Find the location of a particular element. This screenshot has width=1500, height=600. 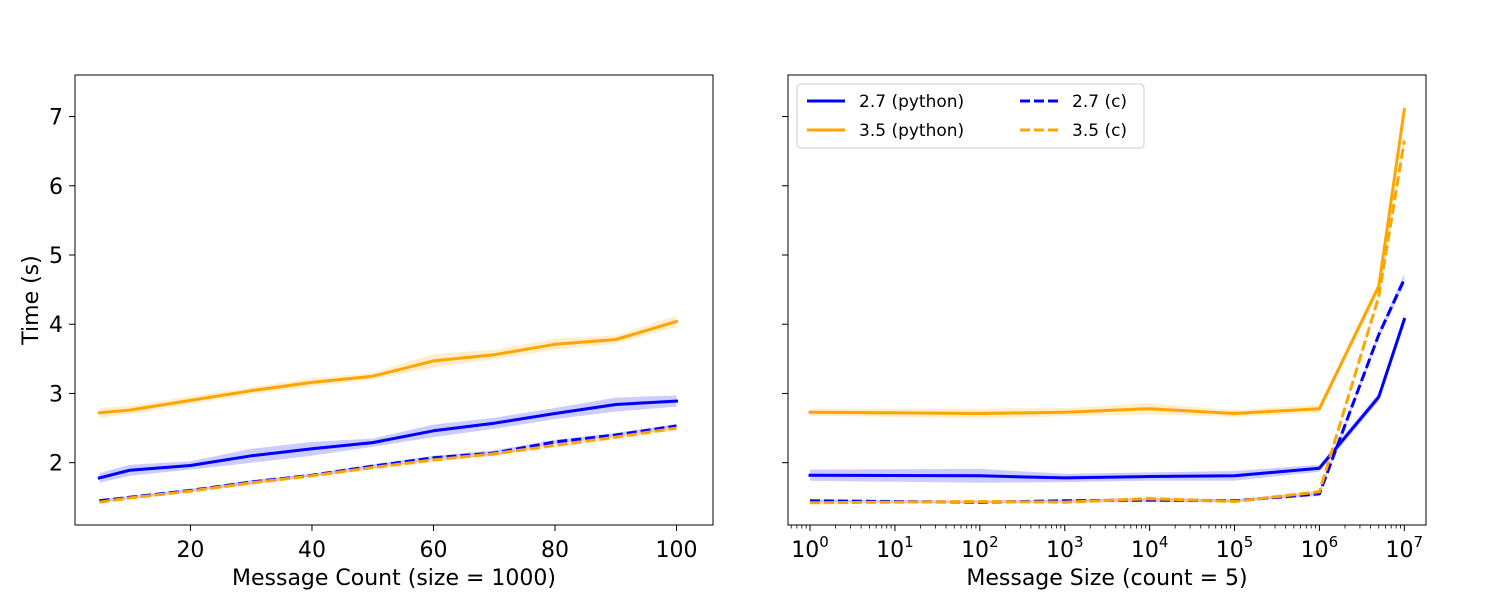

x-tick-label-0-2: 60 is located at coordinates (433, 550).